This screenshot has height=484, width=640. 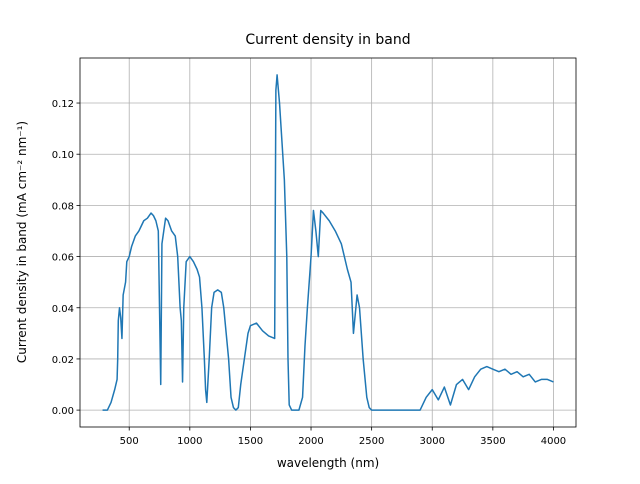 I want to click on y-tick-label: 0.08, so click(x=63, y=206).